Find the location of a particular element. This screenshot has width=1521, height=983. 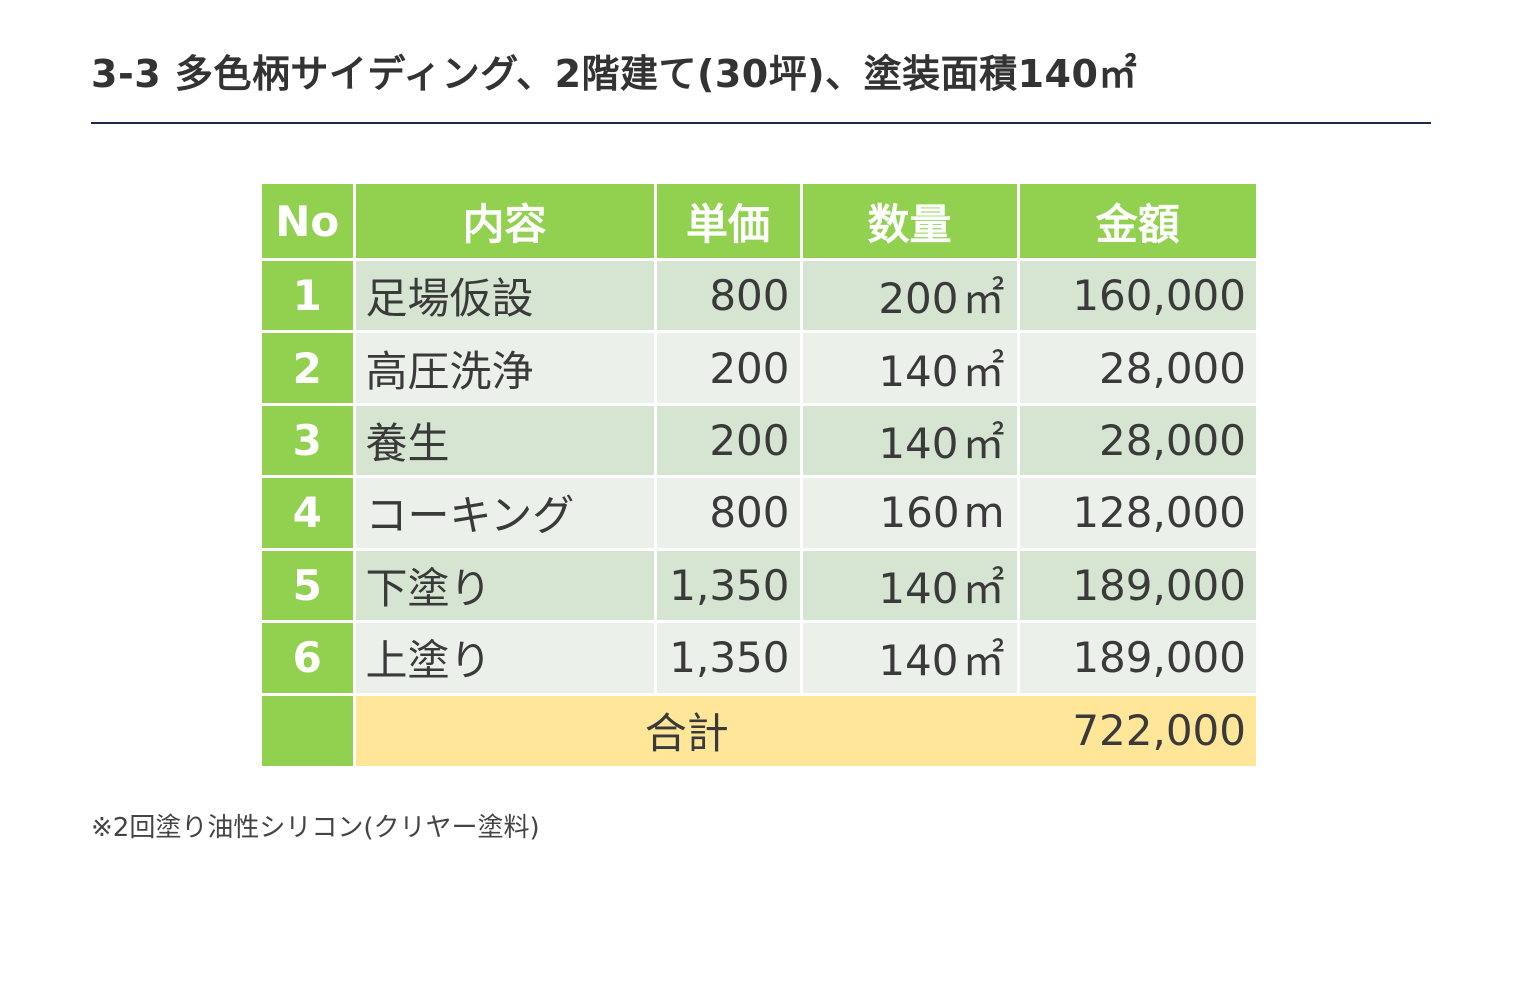

row-quantity: 200㎡ is located at coordinates (910, 296).